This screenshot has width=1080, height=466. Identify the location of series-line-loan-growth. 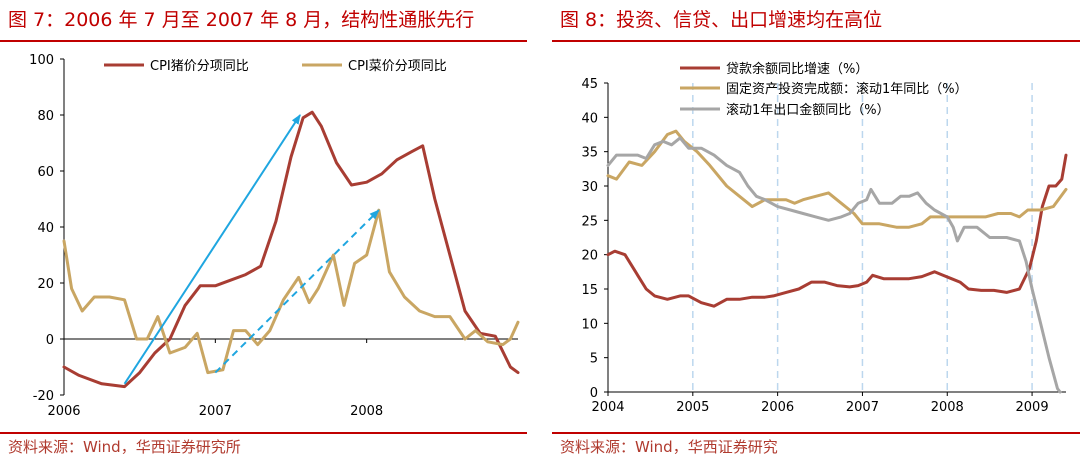
(837, 230).